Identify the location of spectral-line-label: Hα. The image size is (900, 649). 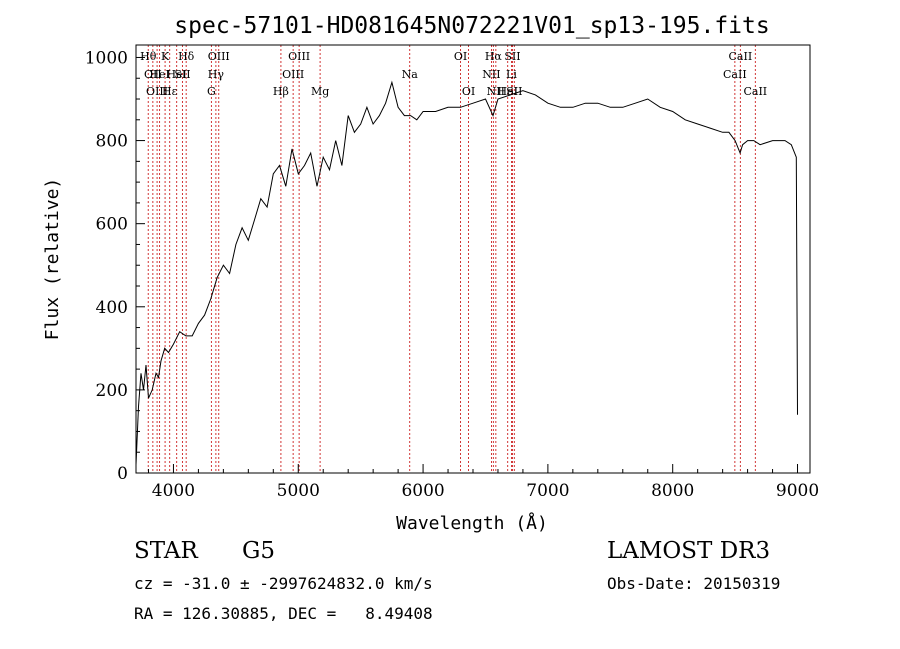
(494, 56).